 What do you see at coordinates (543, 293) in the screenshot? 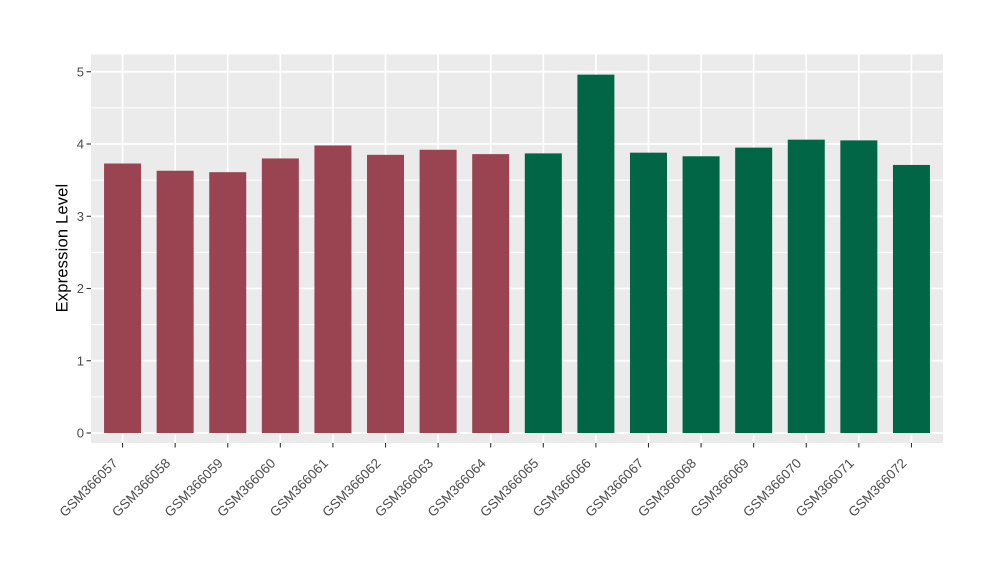
I see `bar-GSM366065` at bounding box center [543, 293].